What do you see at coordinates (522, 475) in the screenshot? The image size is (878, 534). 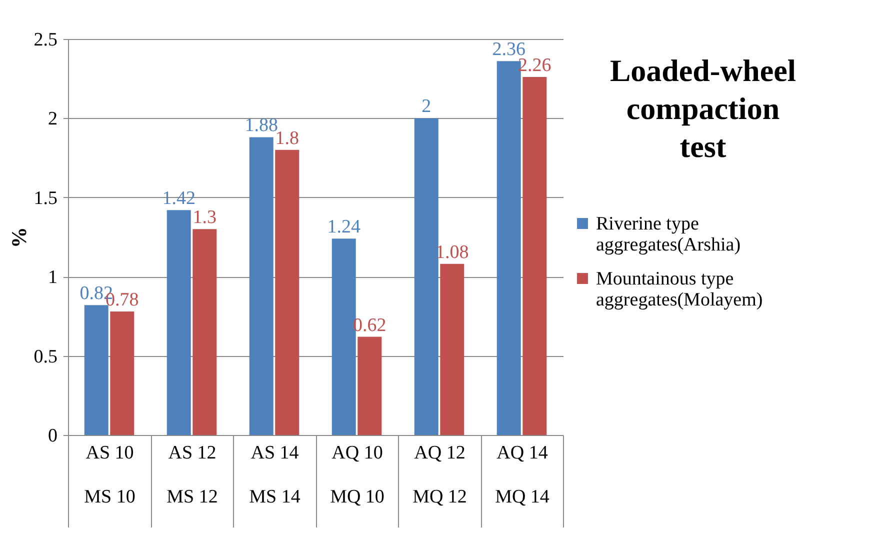 I see `category-label: AQ 14 MQ 14` at bounding box center [522, 475].